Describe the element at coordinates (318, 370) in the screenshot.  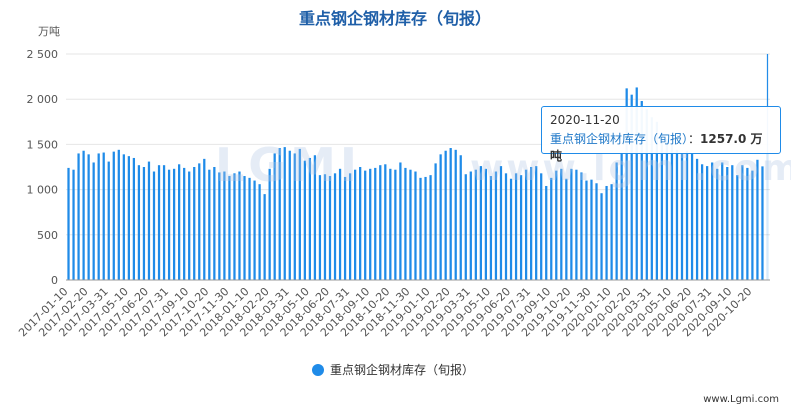
I see `legend-marker` at that location.